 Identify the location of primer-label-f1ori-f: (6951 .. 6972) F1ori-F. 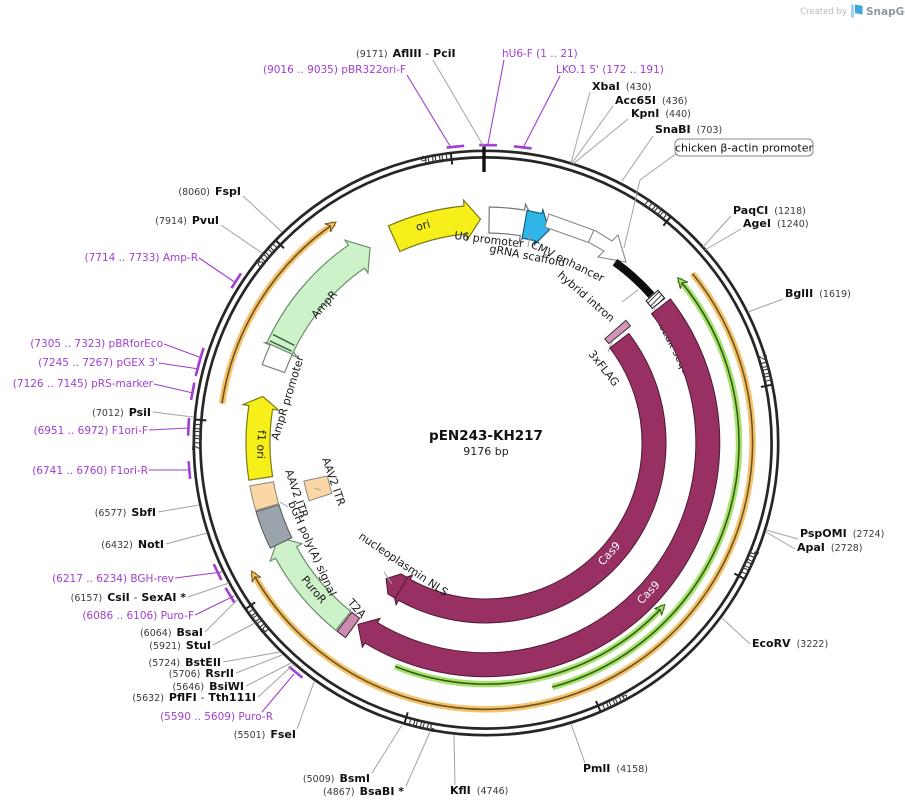
(90, 431).